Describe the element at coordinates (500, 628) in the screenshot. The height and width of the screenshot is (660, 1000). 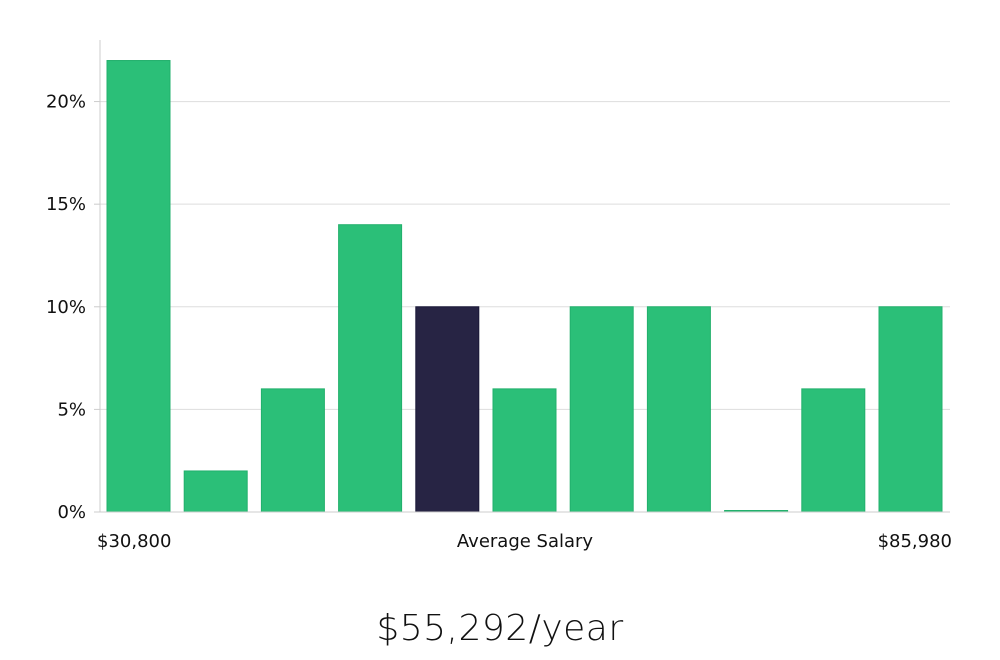
I see `average-salary-value: $55,292/year` at that location.